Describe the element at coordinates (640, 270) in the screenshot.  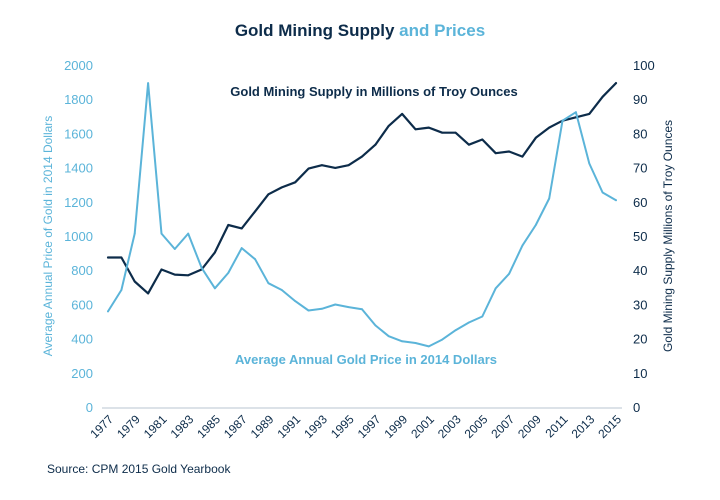
I see `y-right-tick-label: 40` at that location.